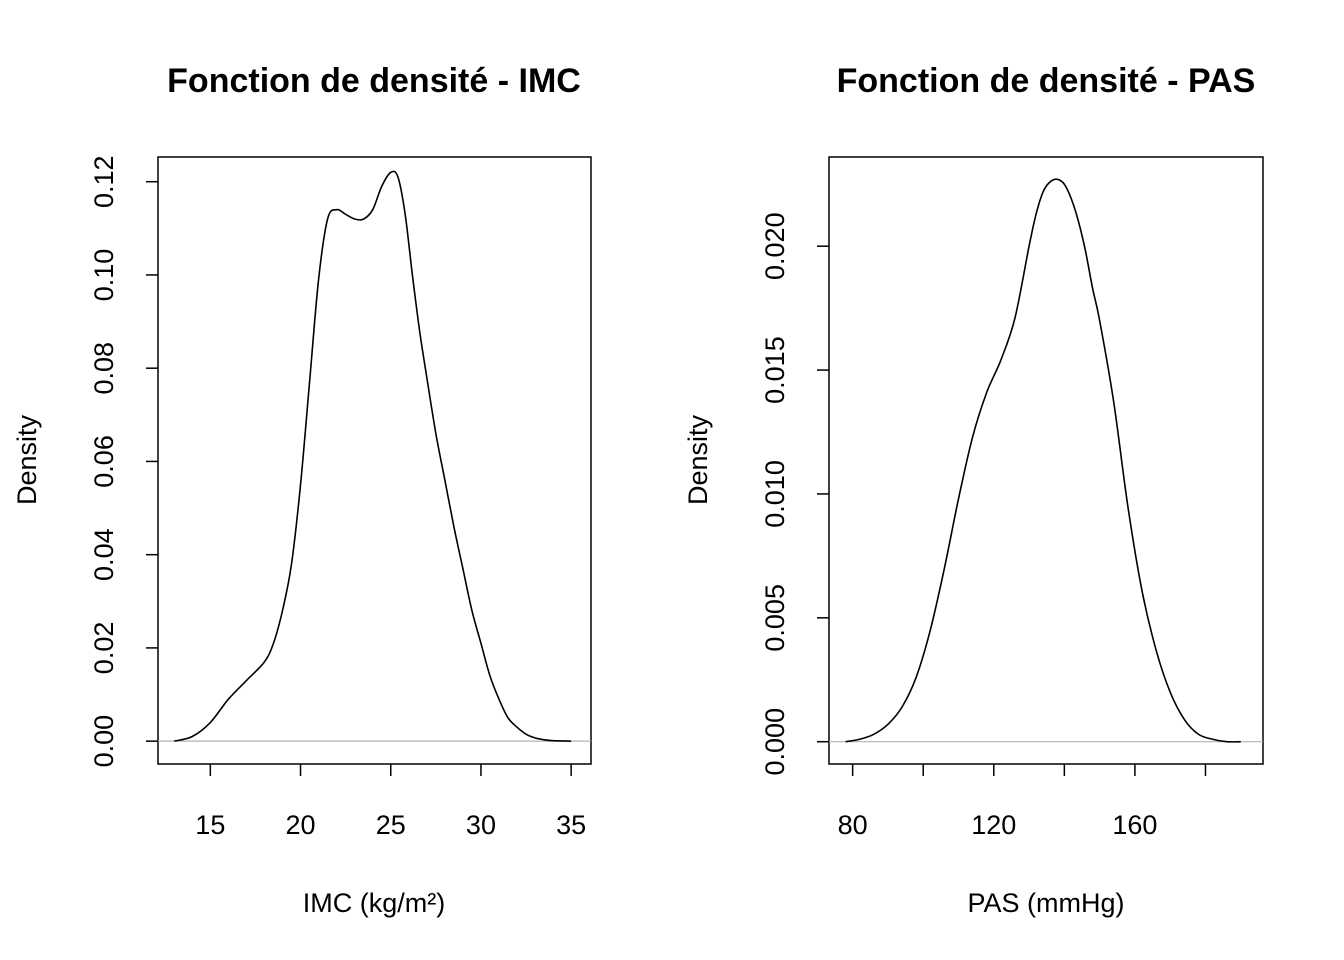 This screenshot has width=1344, height=960. What do you see at coordinates (853, 825) in the screenshot?
I see `x-tick-label: 80` at bounding box center [853, 825].